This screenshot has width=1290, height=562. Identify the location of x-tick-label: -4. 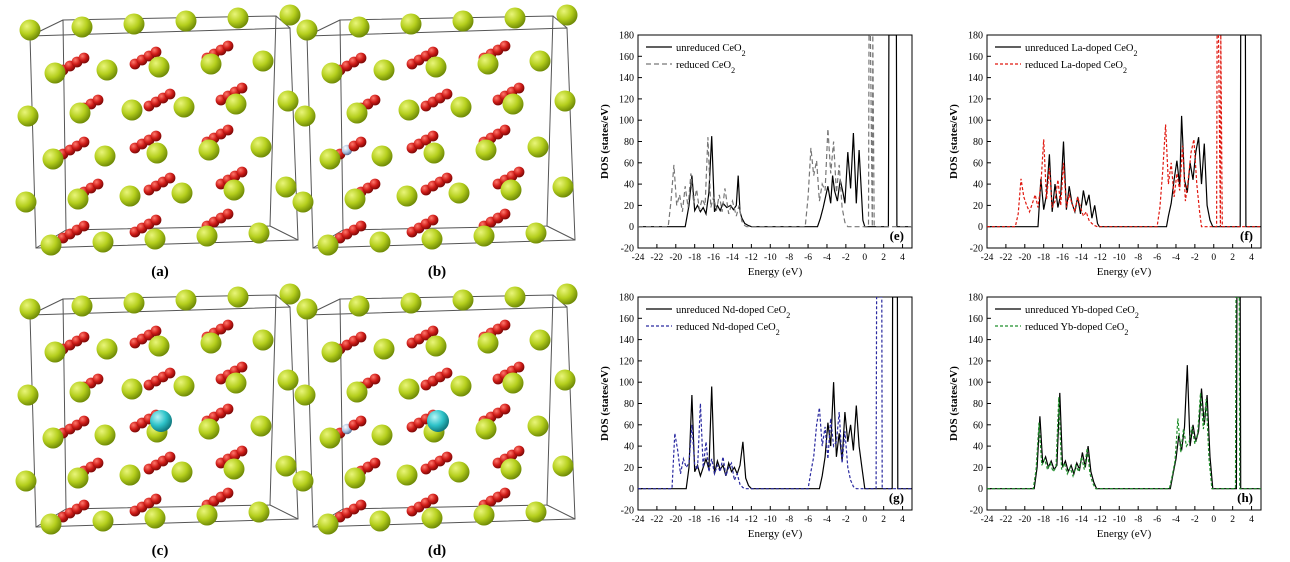
(827, 258).